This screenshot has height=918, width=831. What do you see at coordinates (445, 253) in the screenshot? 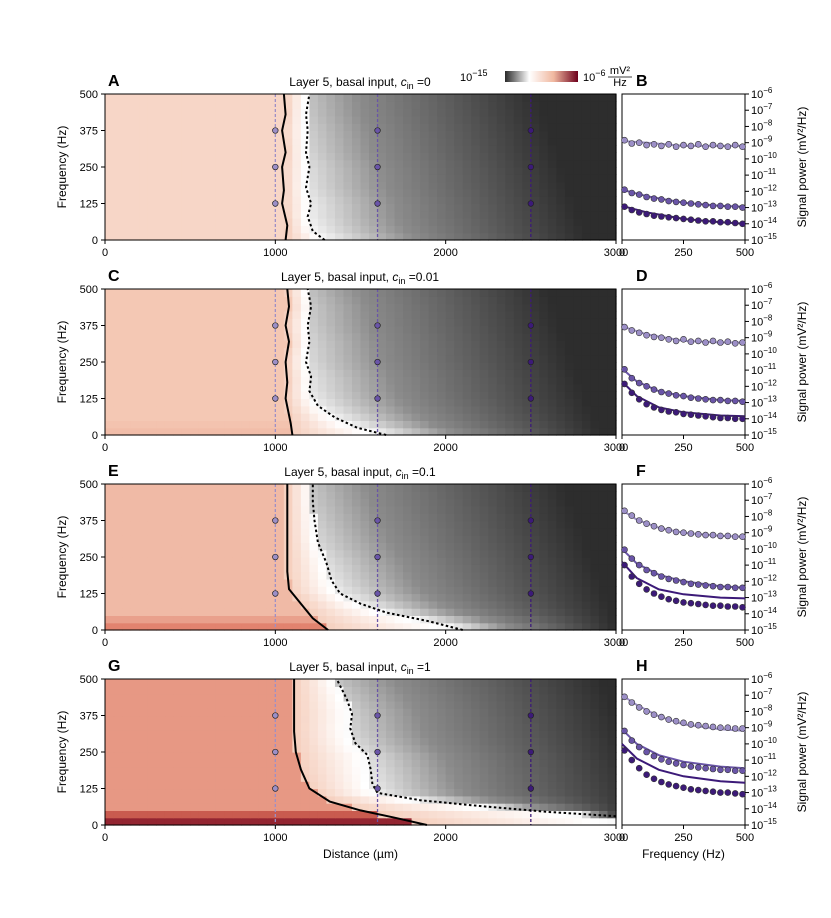
I see `x-tick-label: 2000` at bounding box center [445, 253].